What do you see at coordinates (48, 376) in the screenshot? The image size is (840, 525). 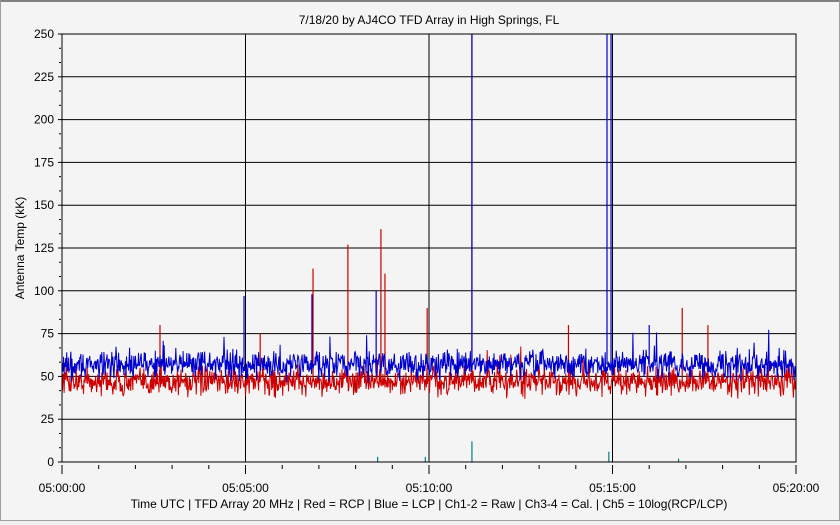 I see `y-tick-label: 50` at bounding box center [48, 376].